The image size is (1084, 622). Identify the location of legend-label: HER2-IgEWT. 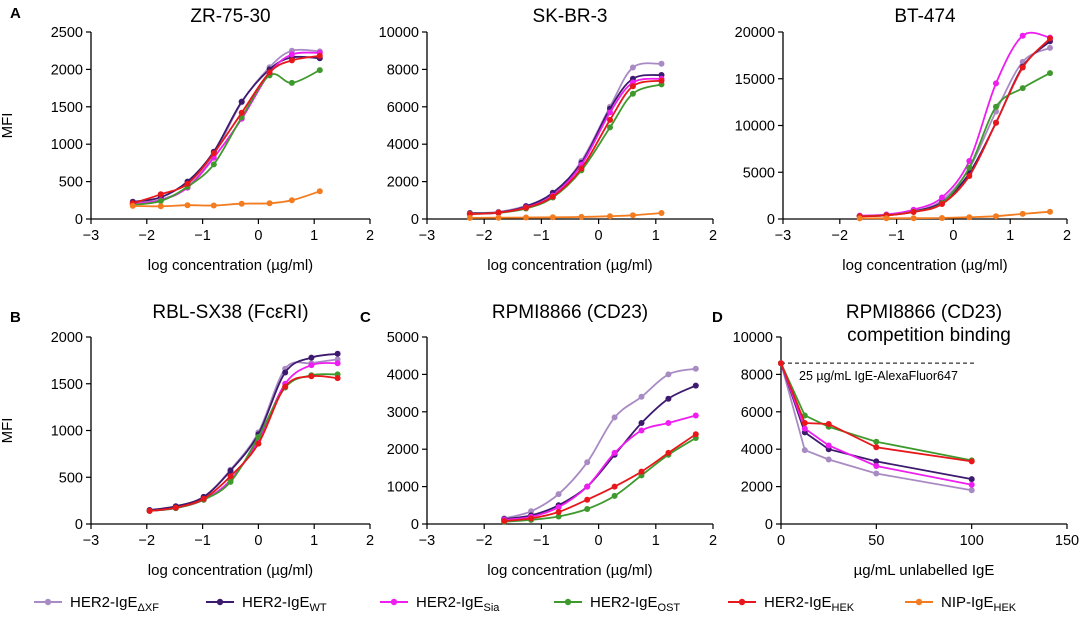
(284, 604).